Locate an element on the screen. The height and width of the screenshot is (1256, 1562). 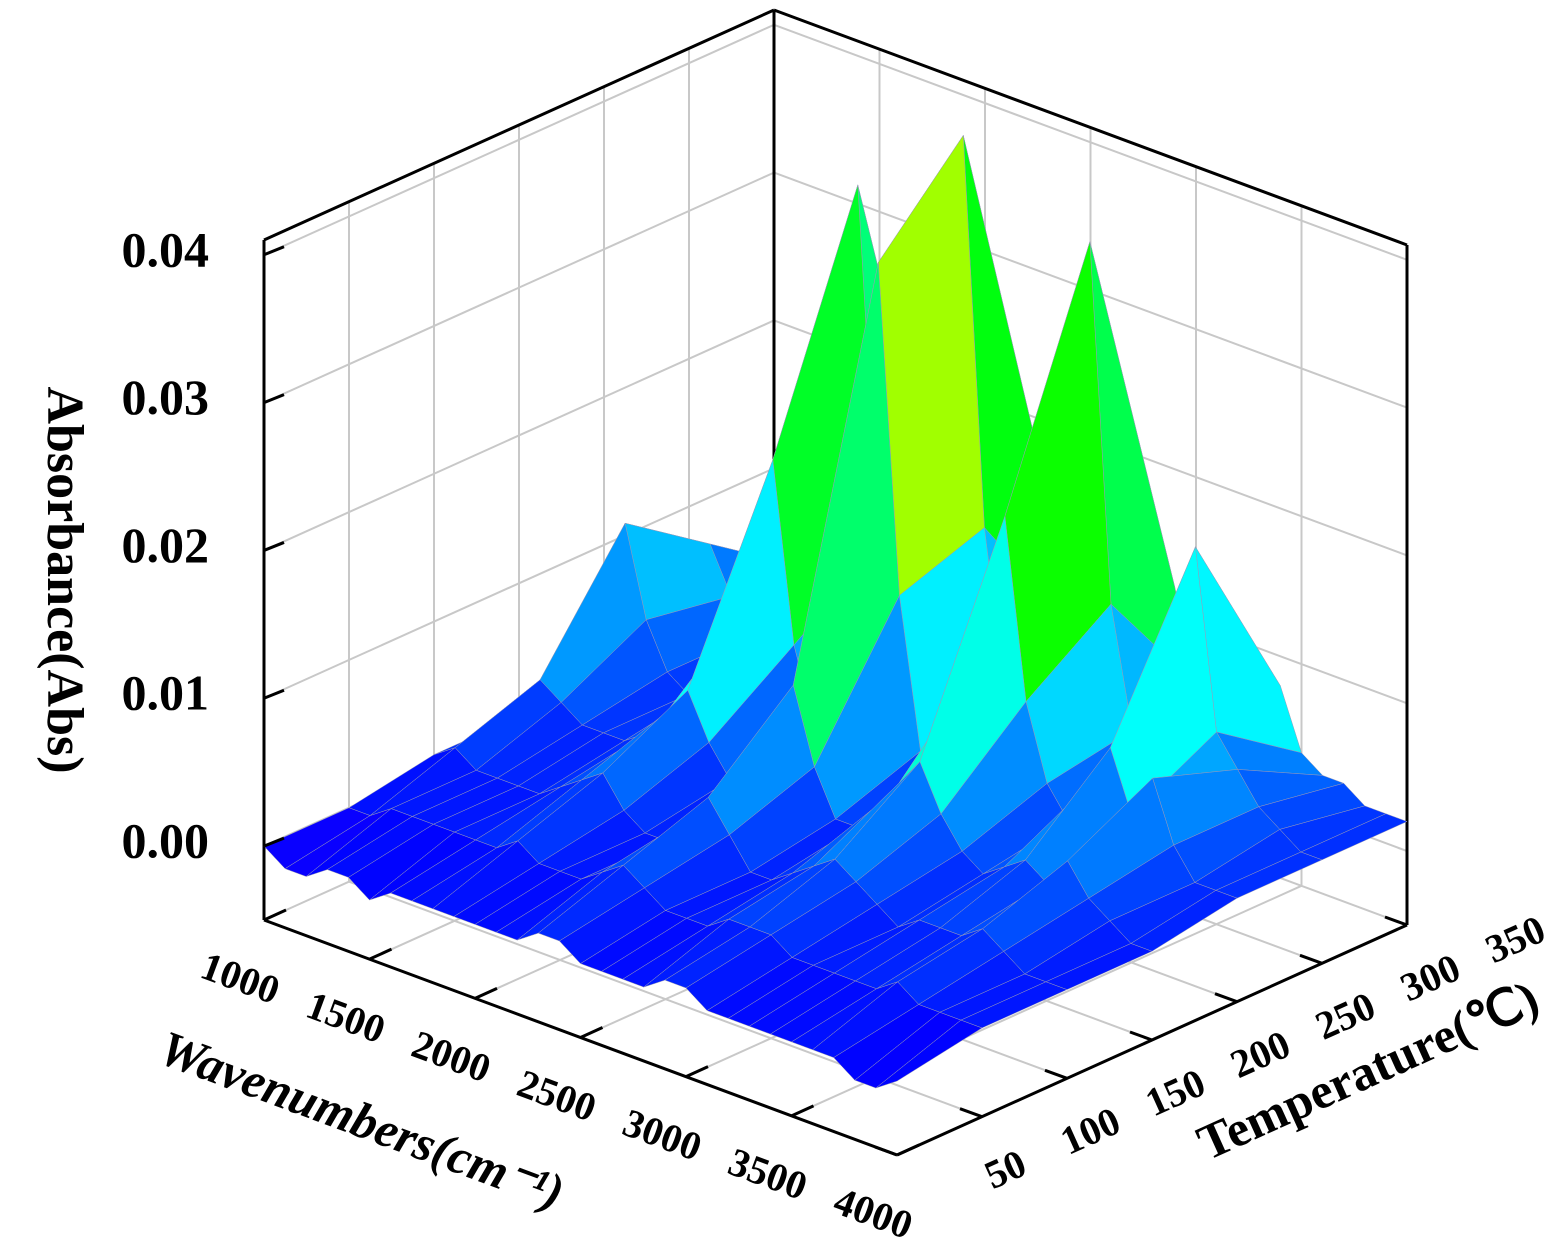
y-tick-label: 350 is located at coordinates (1515, 939).